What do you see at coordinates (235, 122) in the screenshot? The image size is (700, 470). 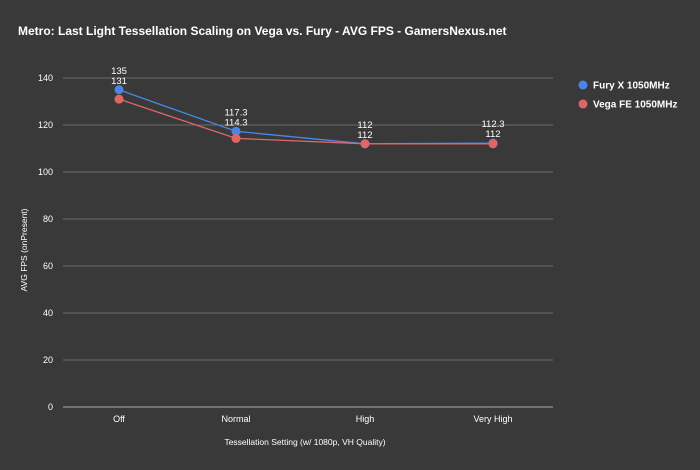 I see `data-label: 114.3` at bounding box center [235, 122].